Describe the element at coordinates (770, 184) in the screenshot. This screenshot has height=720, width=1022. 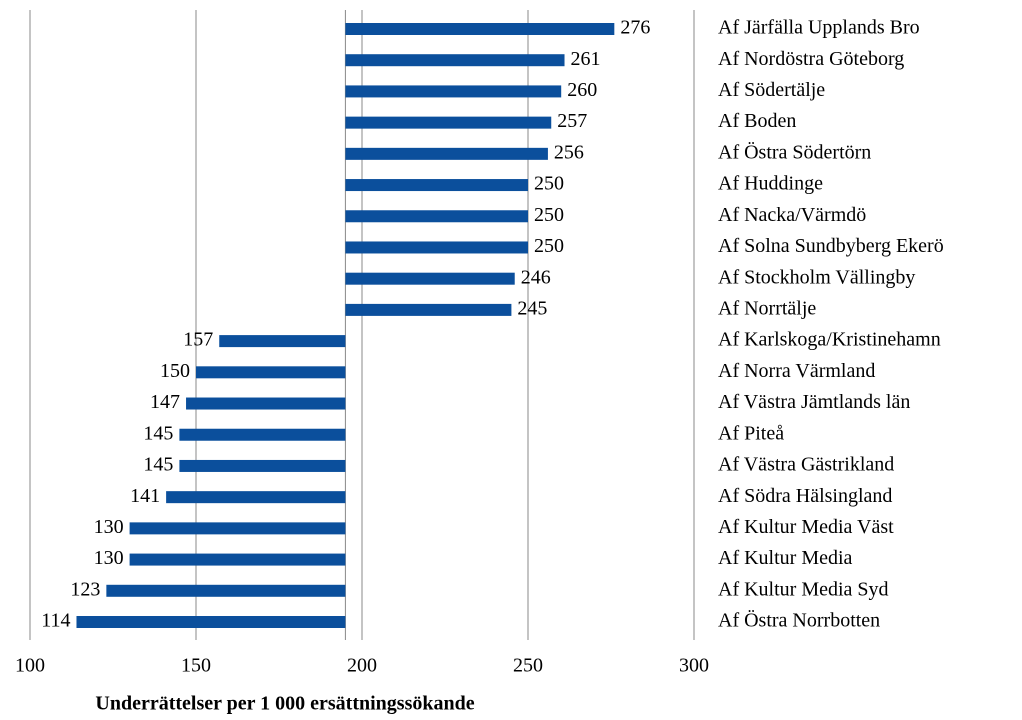
I see `y-tick-label: Af Huddinge` at that location.